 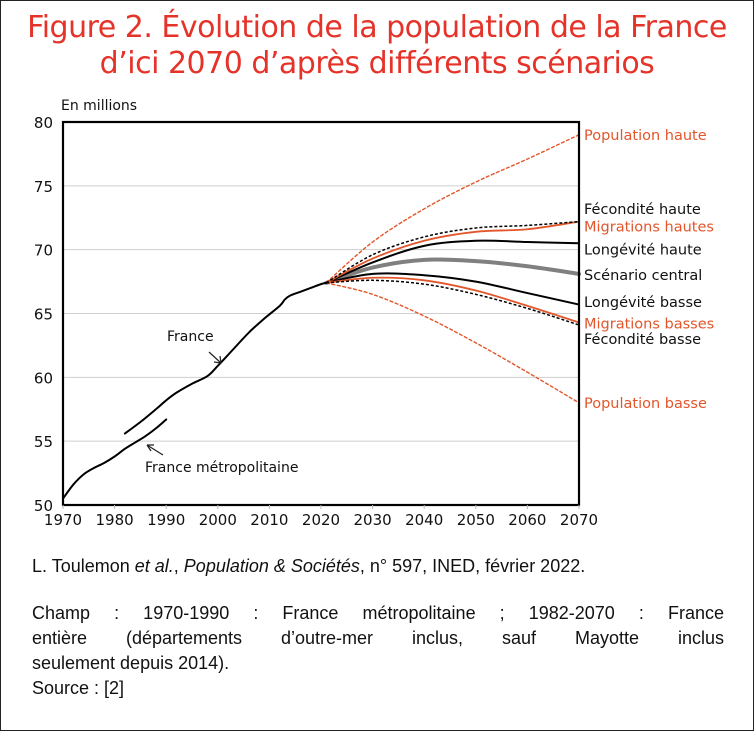 I want to click on series-line-migrations-basses, so click(x=452, y=300).